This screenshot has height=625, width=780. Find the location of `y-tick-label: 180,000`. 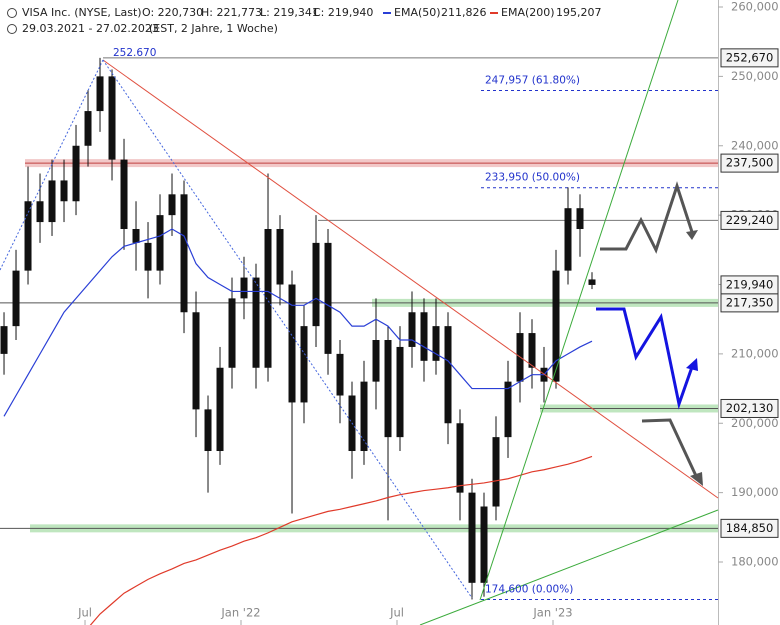

y-tick-label: 180,000 is located at coordinates (755, 562).